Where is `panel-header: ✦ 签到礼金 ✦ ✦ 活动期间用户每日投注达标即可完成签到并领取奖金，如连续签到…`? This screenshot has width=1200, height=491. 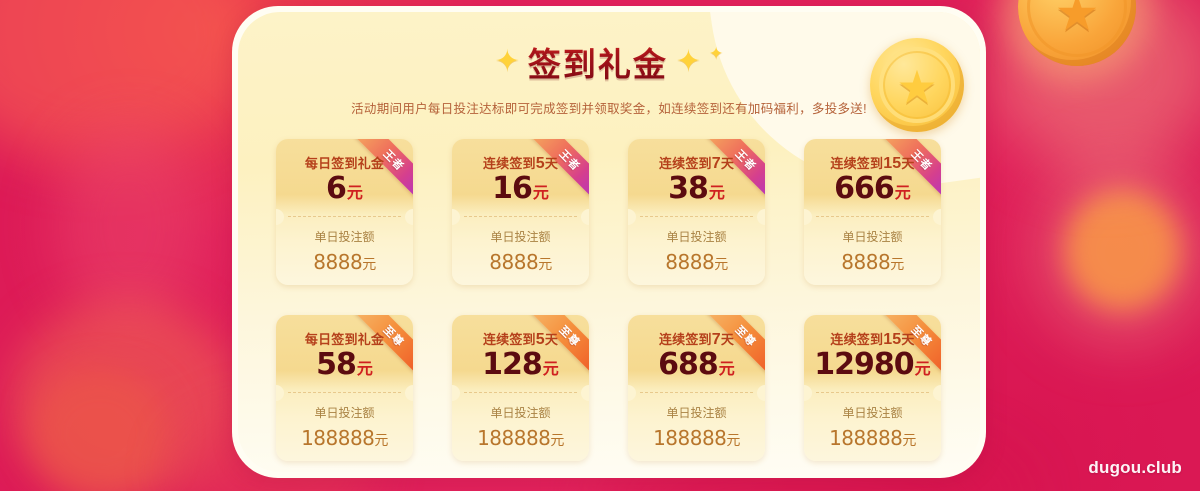
panel-header: ✦ 签到礼金 ✦ ✦ 活动期间用户每日投注达标即可完成签到并领取奖金，如连续签到… is located at coordinates (609, 64).